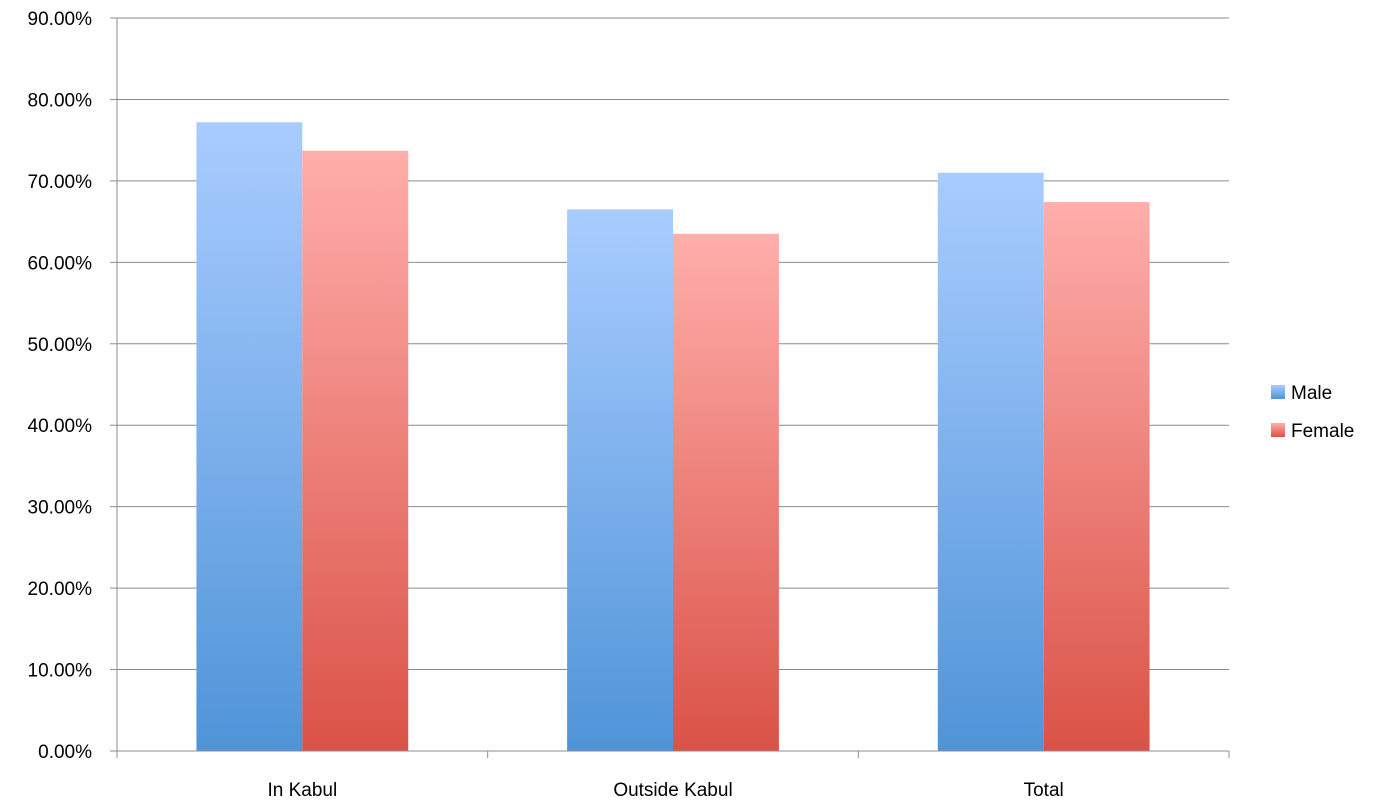  What do you see at coordinates (620, 480) in the screenshot?
I see `bar-male-outside-kabul` at bounding box center [620, 480].